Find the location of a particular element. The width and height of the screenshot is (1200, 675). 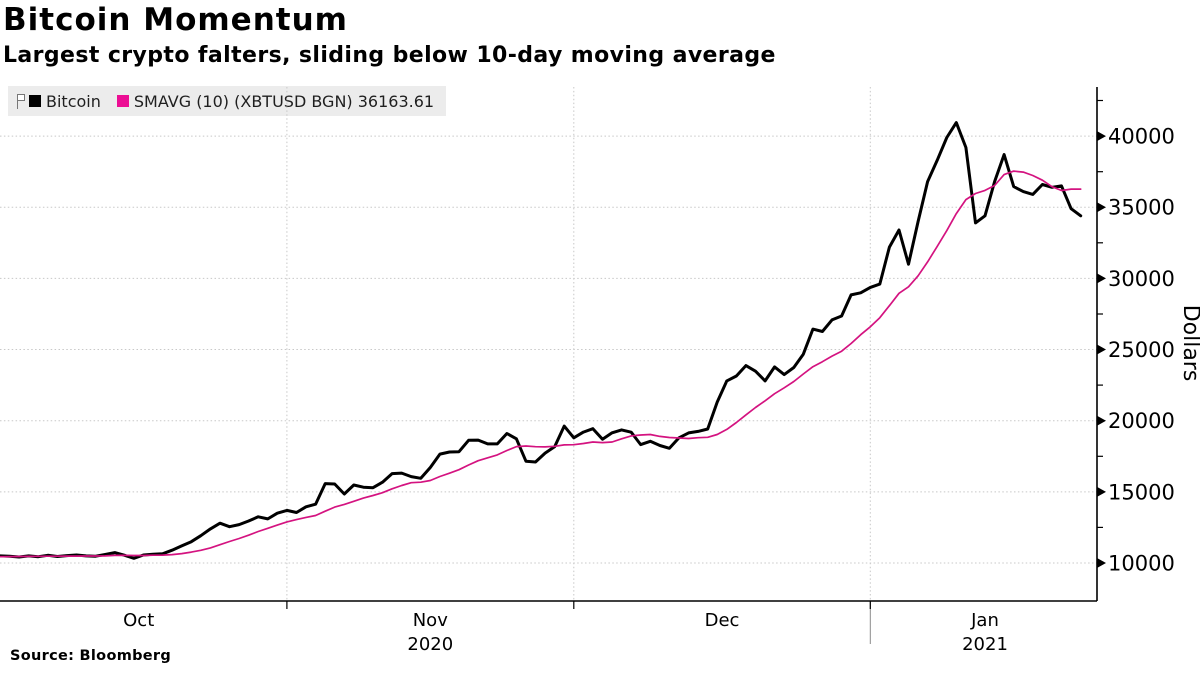

year-label: 2021 is located at coordinates (985, 644).